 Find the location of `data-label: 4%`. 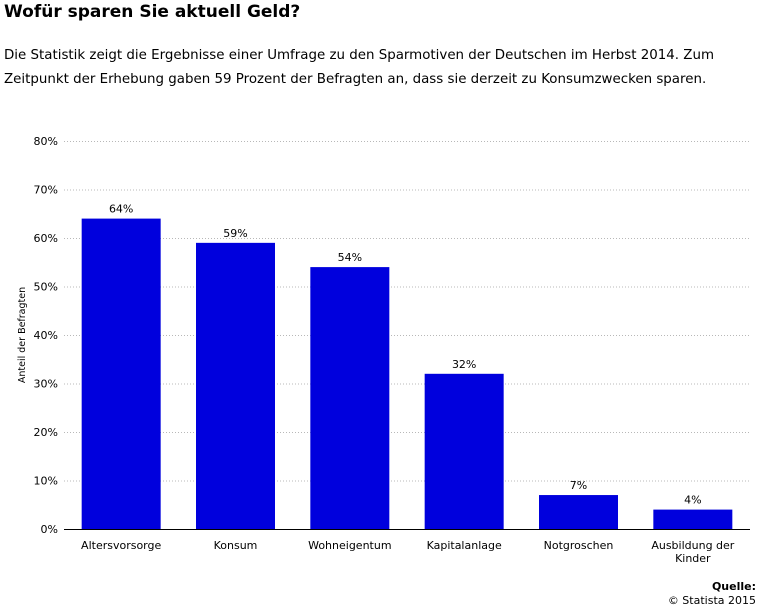

data-label: 4% is located at coordinates (692, 500).